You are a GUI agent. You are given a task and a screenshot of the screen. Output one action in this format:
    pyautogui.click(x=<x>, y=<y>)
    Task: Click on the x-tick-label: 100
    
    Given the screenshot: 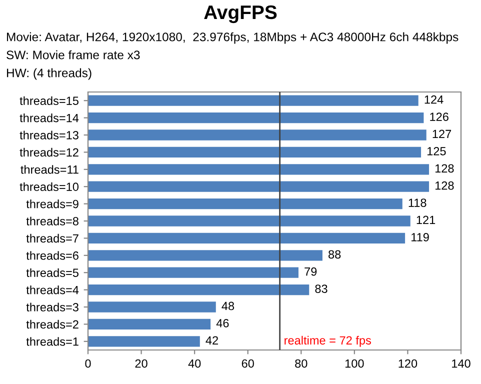 What is the action you would take?
    pyautogui.click(x=354, y=363)
    